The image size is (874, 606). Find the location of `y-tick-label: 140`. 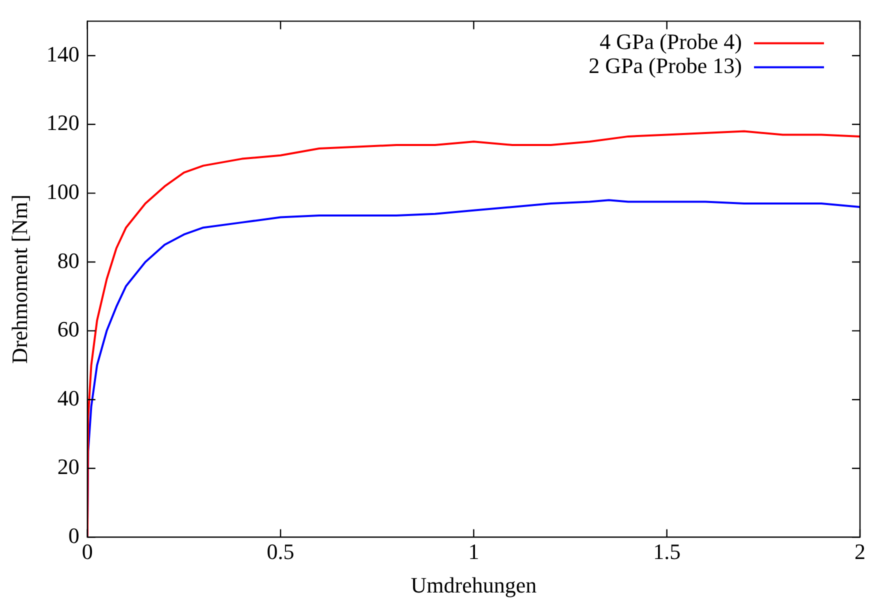

y-tick-label: 140 is located at coordinates (63, 53).